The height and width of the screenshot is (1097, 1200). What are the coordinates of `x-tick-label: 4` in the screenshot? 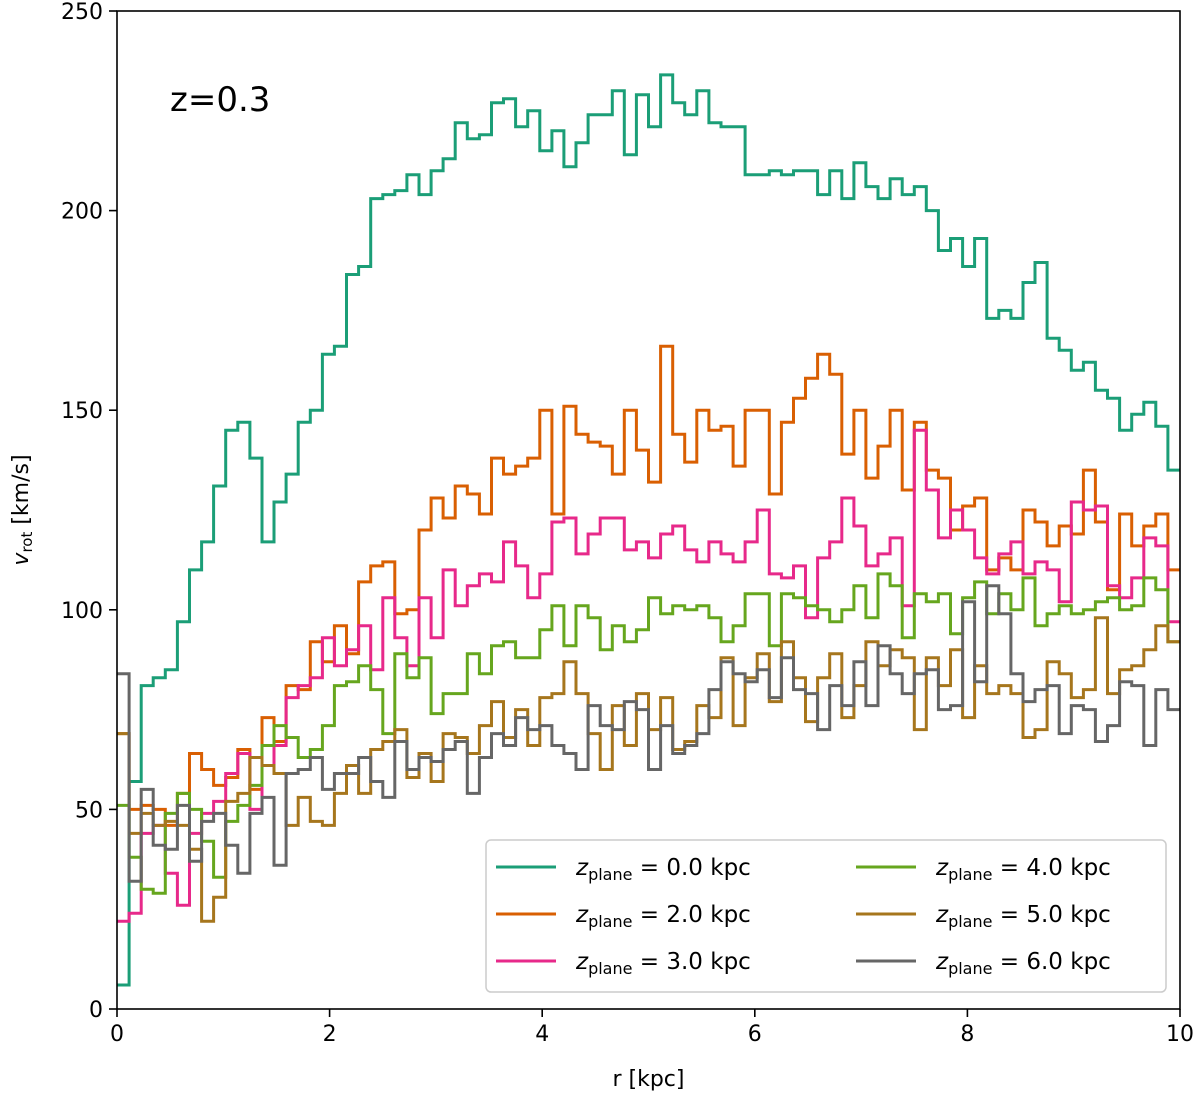 It's located at (542, 1034).